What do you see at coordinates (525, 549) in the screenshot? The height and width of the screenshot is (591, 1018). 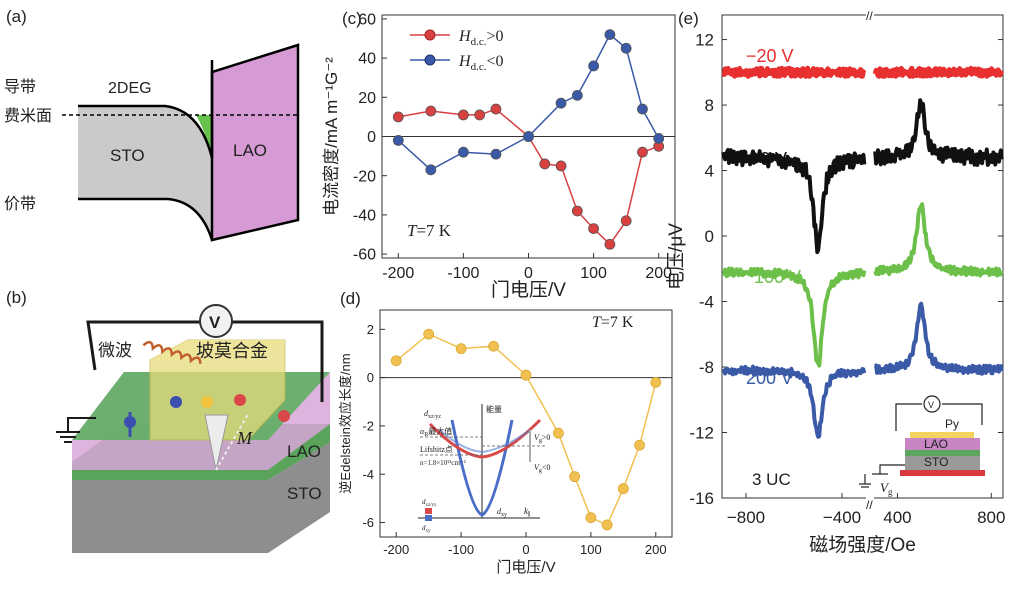 I see `x-tick-label: 0` at bounding box center [525, 549].